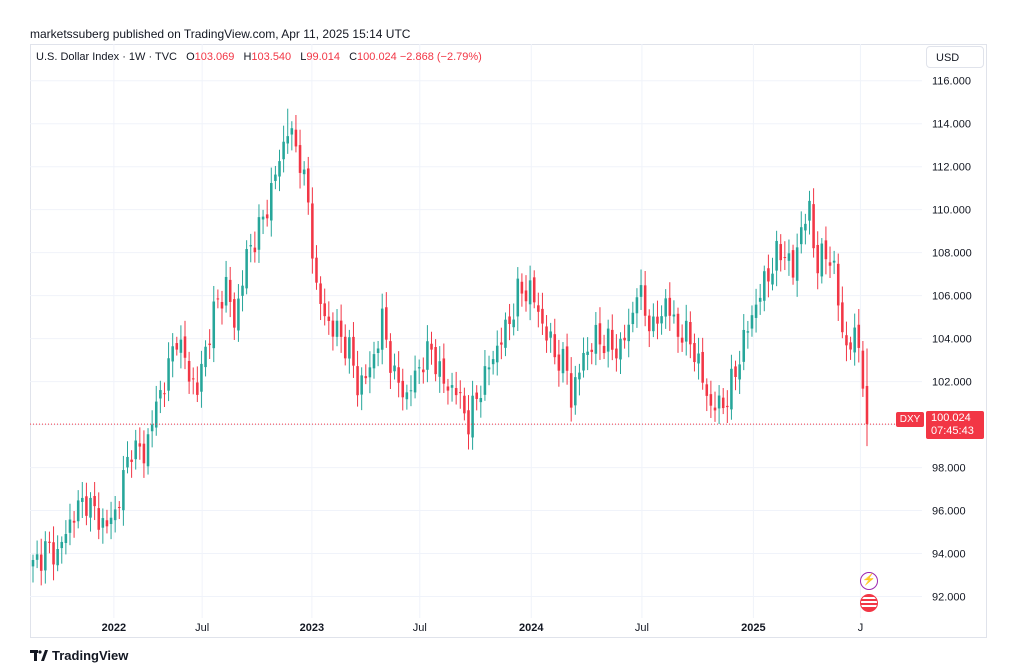 The height and width of the screenshot is (670, 1024). Describe the element at coordinates (949, 469) in the screenshot. I see `y-tick-label: 98.000` at that location.